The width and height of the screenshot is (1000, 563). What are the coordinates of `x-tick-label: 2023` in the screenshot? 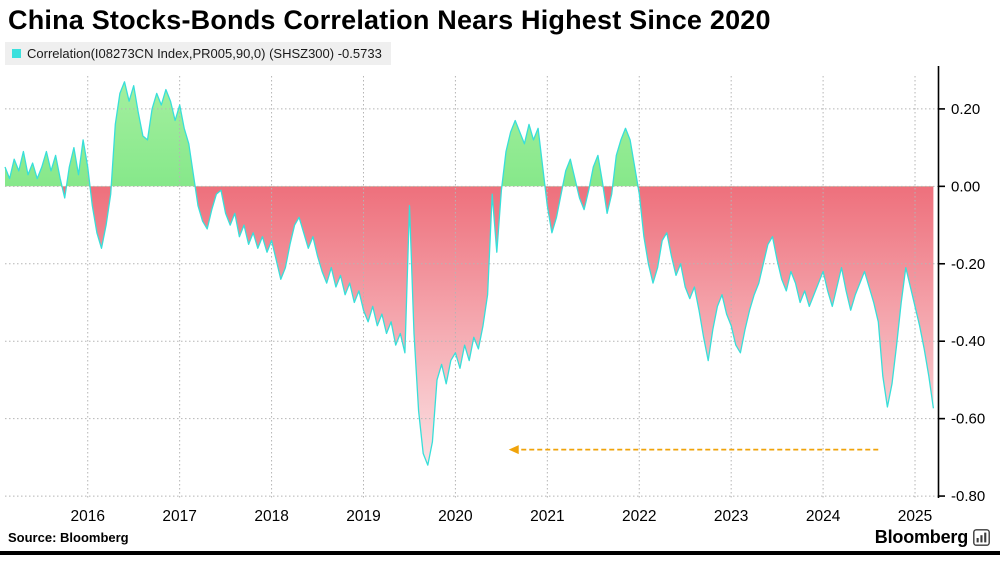 It's located at (731, 516).